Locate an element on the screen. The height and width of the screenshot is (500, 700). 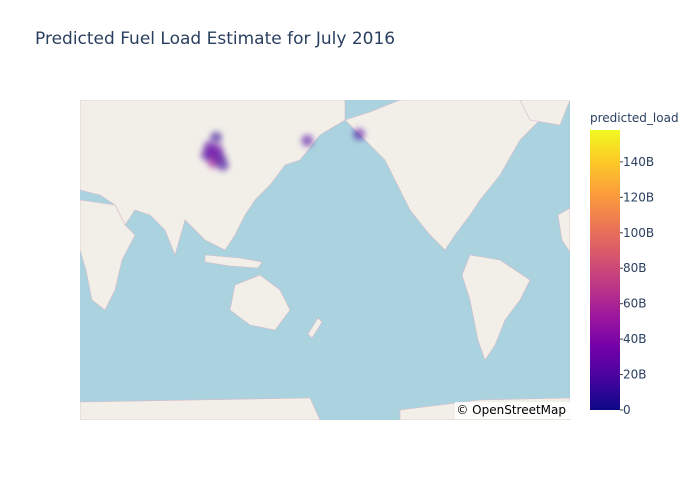
colorbar-ticks: 0 20B 40B 60B 80B 100B 120B 140B is located at coordinates (637, 286).